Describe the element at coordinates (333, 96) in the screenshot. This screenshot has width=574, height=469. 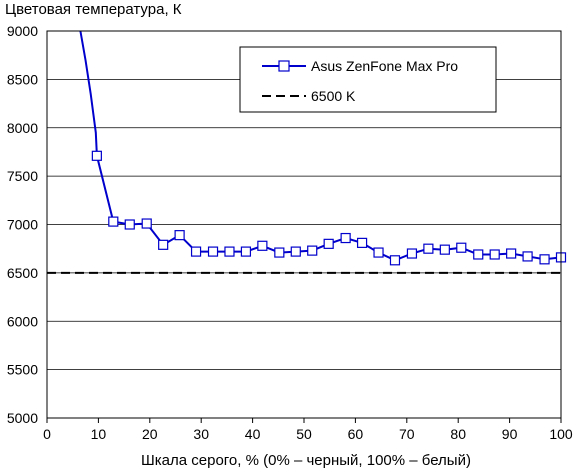
I see `legend-reference-label: 6500 K` at that location.